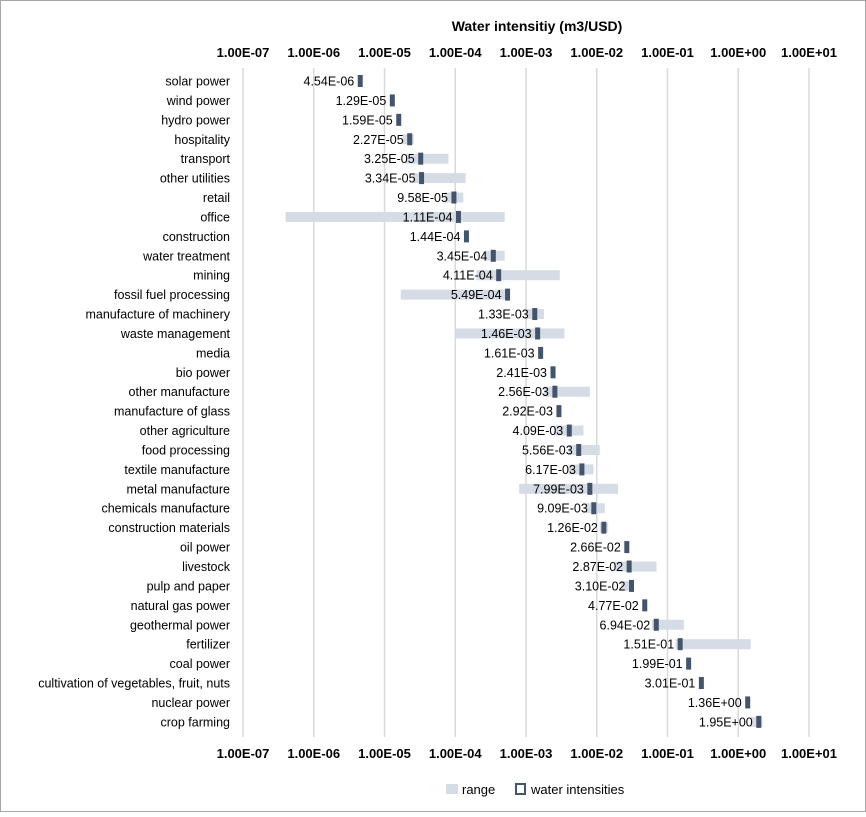  Describe the element at coordinates (195, 179) in the screenshot. I see `category-label: other utilities` at that location.